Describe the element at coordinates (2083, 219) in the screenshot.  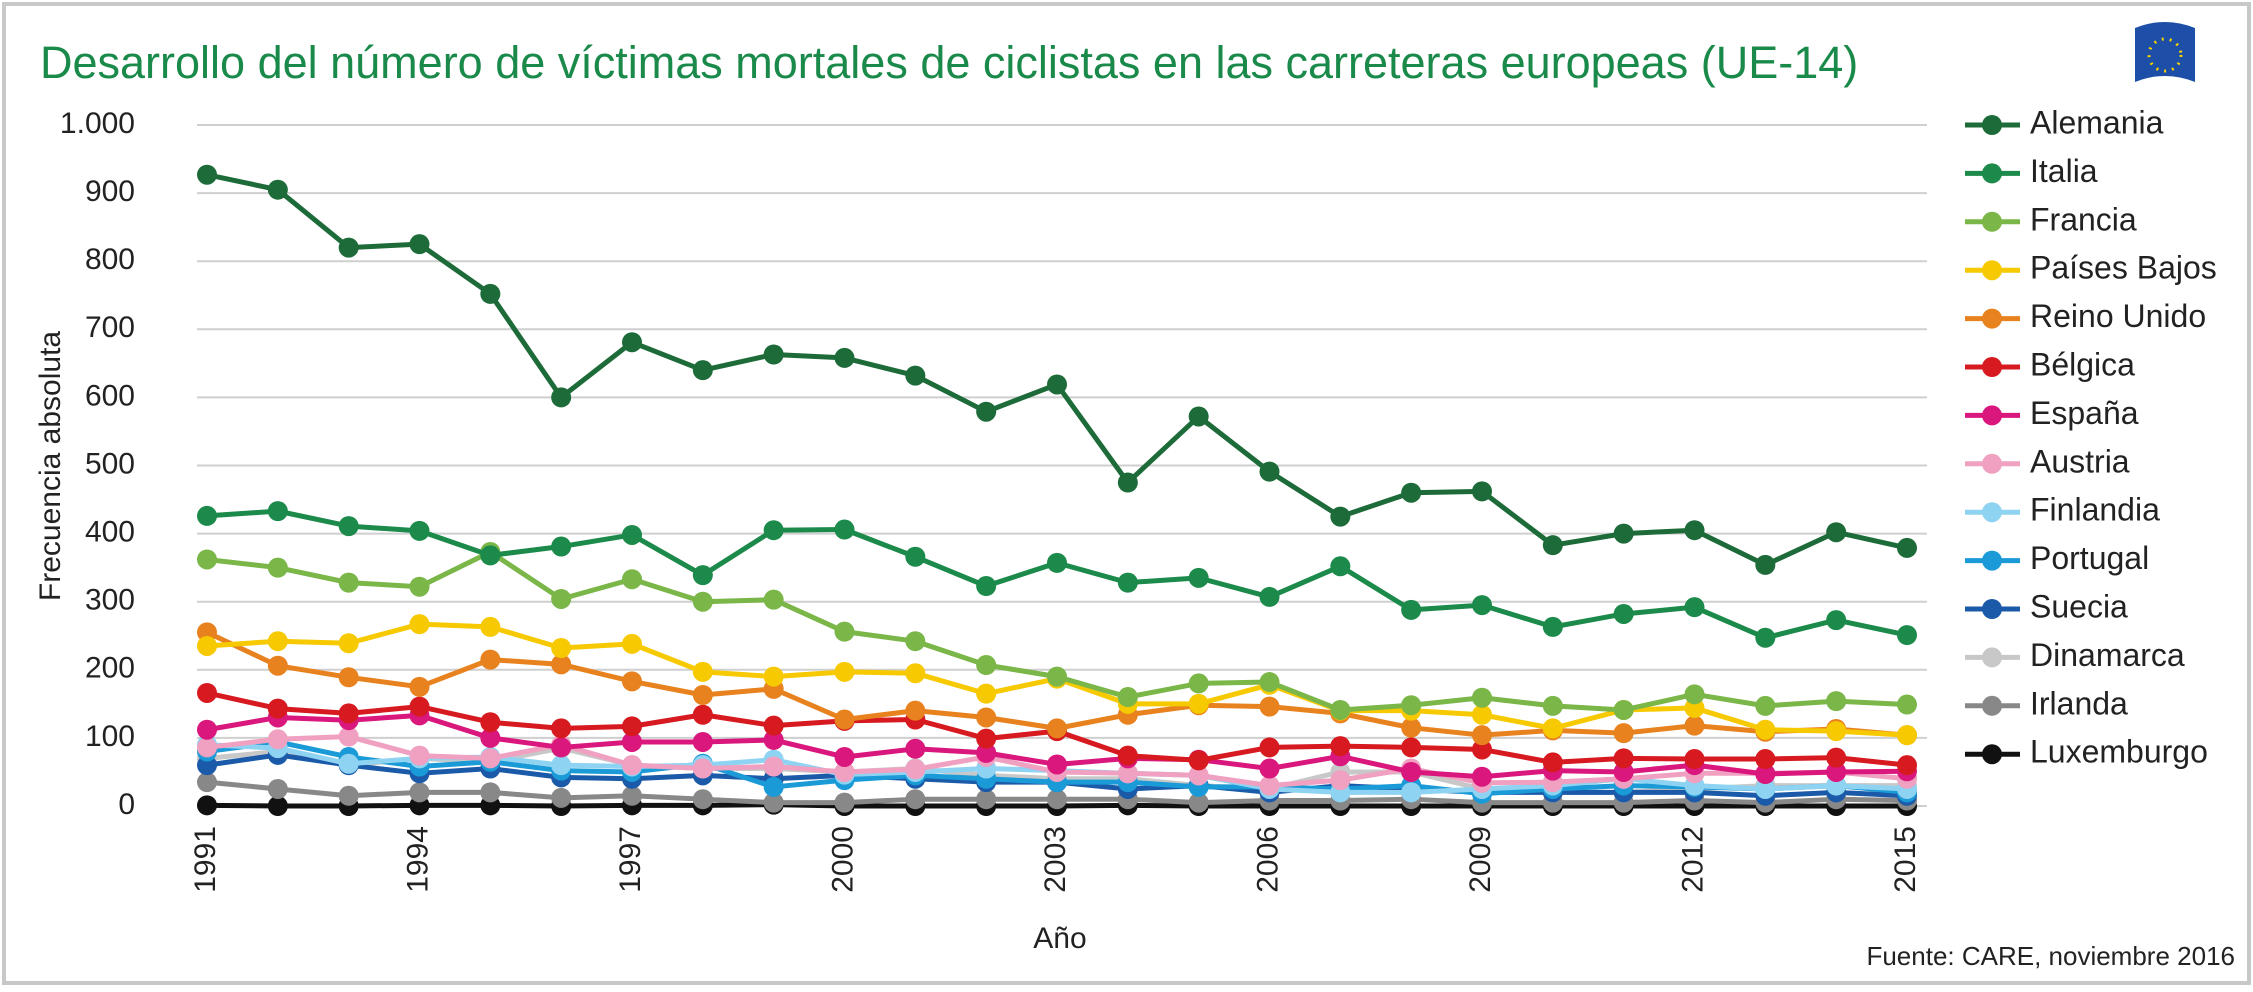
I see `legend-label: Francia` at that location.